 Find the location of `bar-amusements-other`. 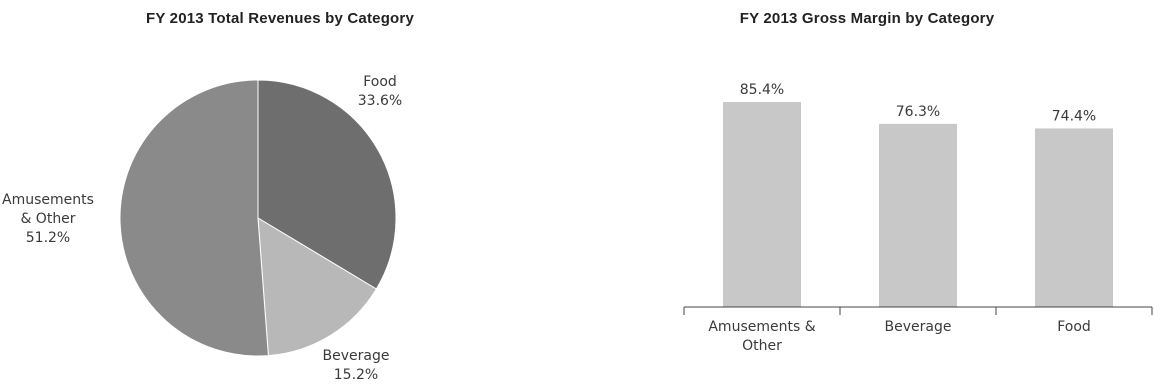

bar-amusements-other is located at coordinates (762, 204).